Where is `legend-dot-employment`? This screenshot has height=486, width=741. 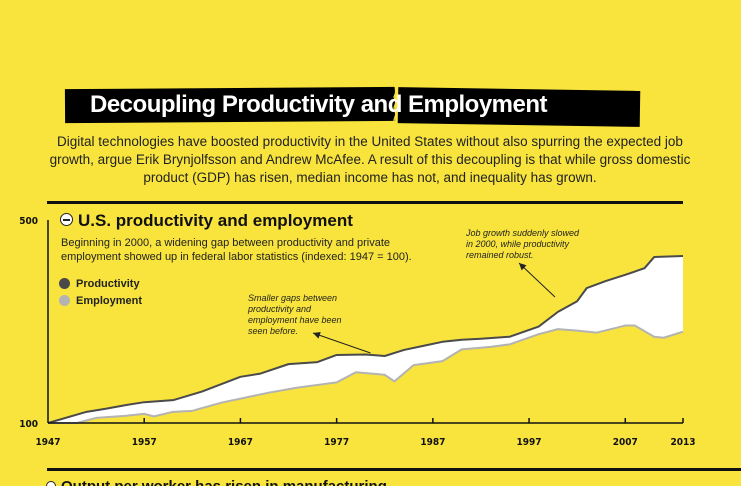 legend-dot-employment is located at coordinates (64, 300).